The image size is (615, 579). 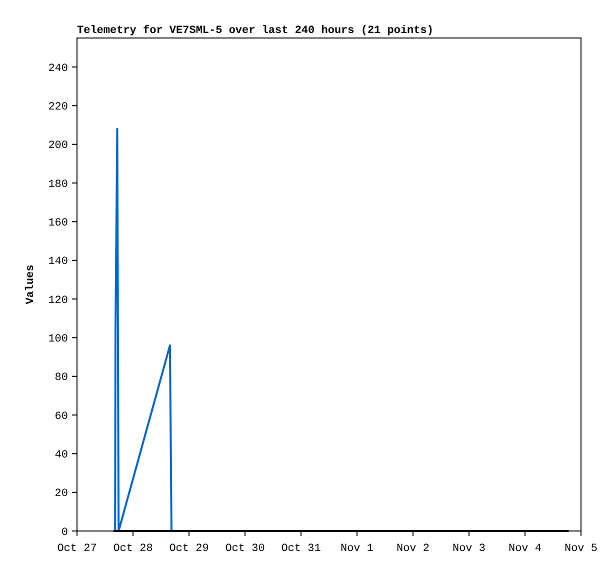 I want to click on y-tick-label: 240, so click(x=58, y=68).